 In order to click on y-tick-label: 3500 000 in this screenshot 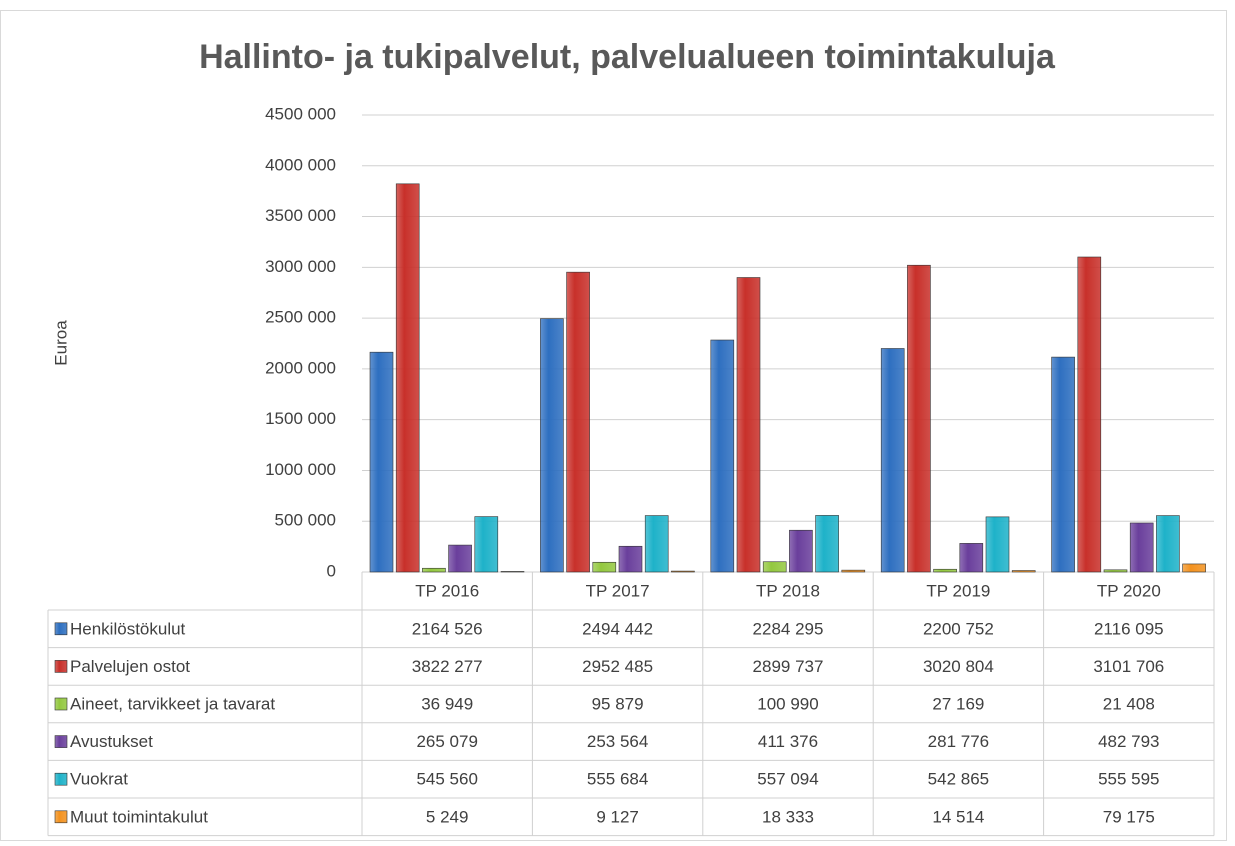, I will do `click(300, 215)`.